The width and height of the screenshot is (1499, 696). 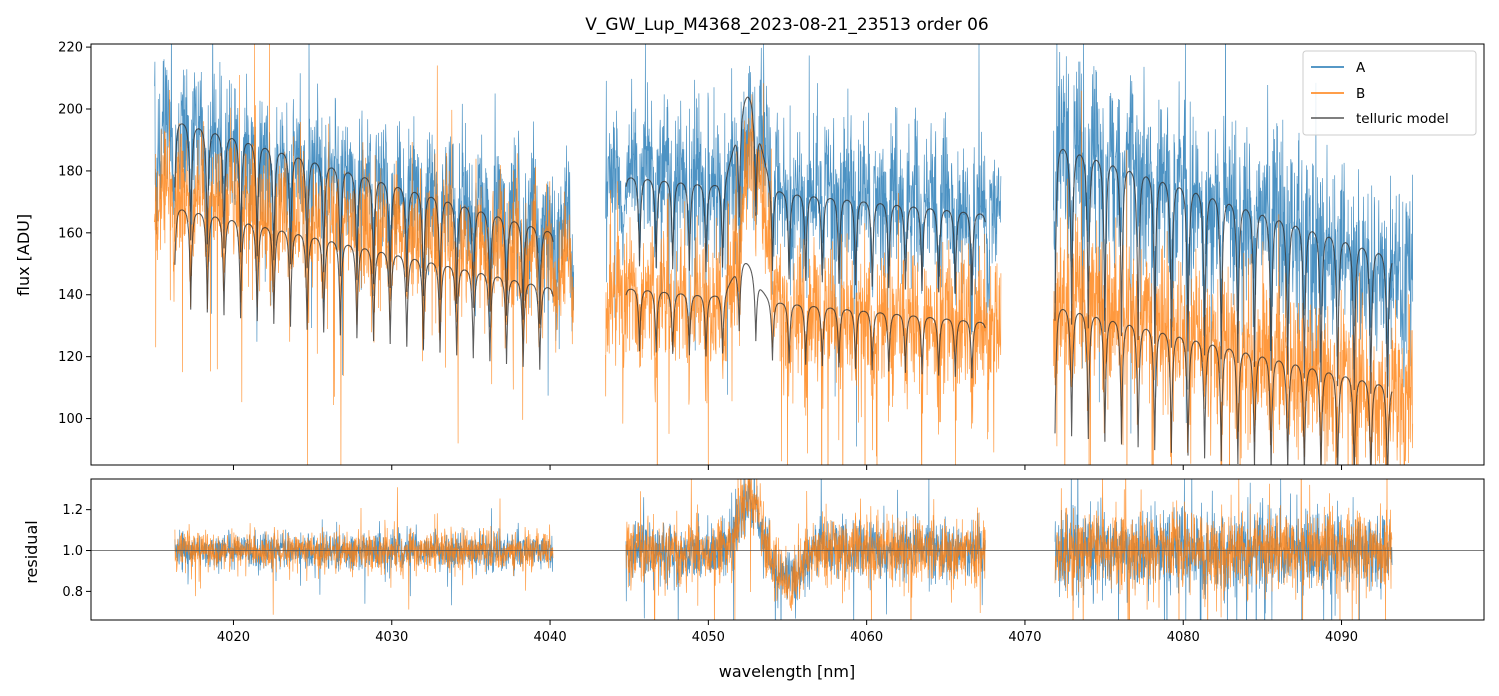 I want to click on chart-title: V_GW_Lup_M4368_2023-08-21_23513 order 06, so click(x=786, y=25).